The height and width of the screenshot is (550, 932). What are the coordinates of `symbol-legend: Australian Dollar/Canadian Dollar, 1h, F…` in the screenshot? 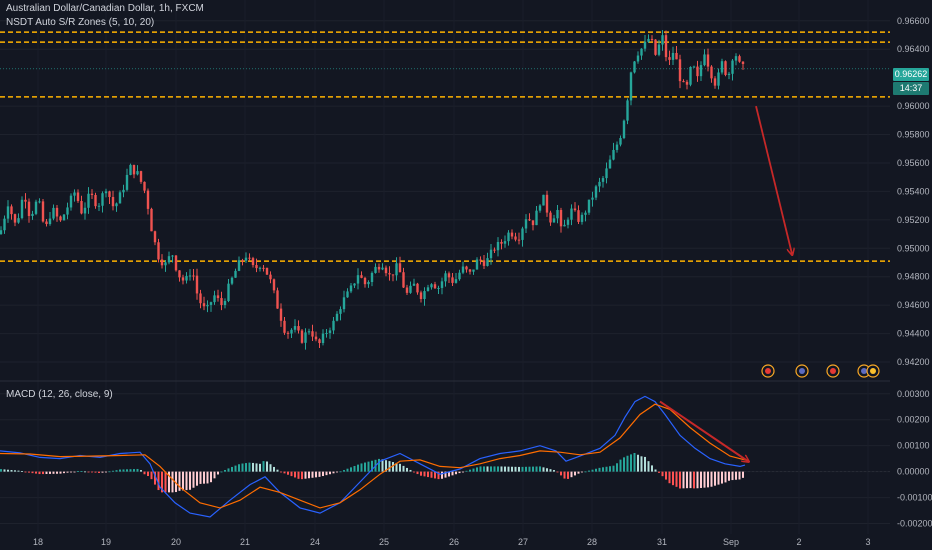 It's located at (107, 8).